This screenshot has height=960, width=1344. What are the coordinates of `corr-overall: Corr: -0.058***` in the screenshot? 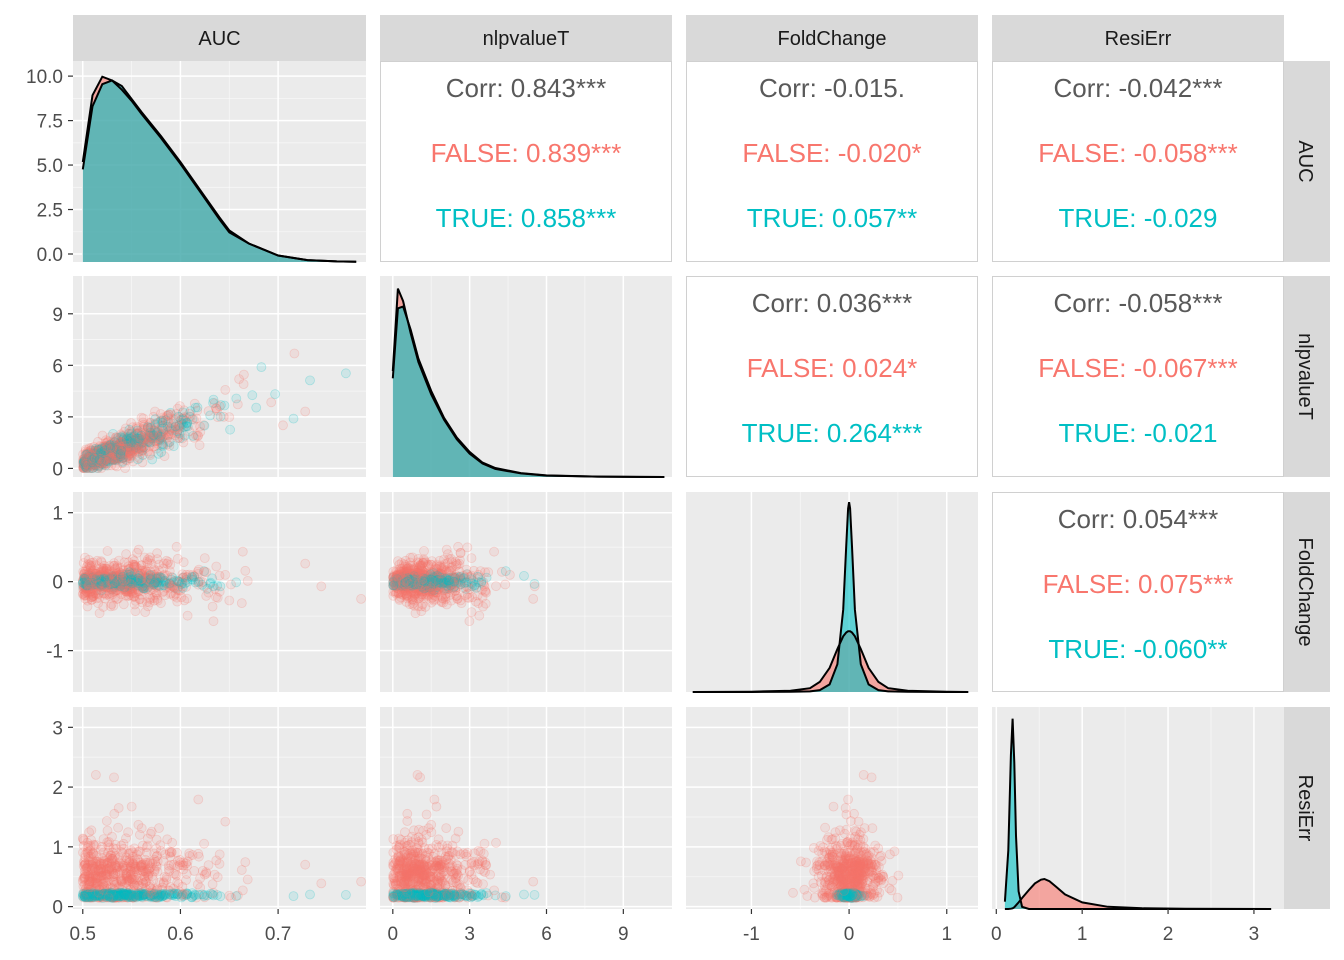 It's located at (1137, 303).